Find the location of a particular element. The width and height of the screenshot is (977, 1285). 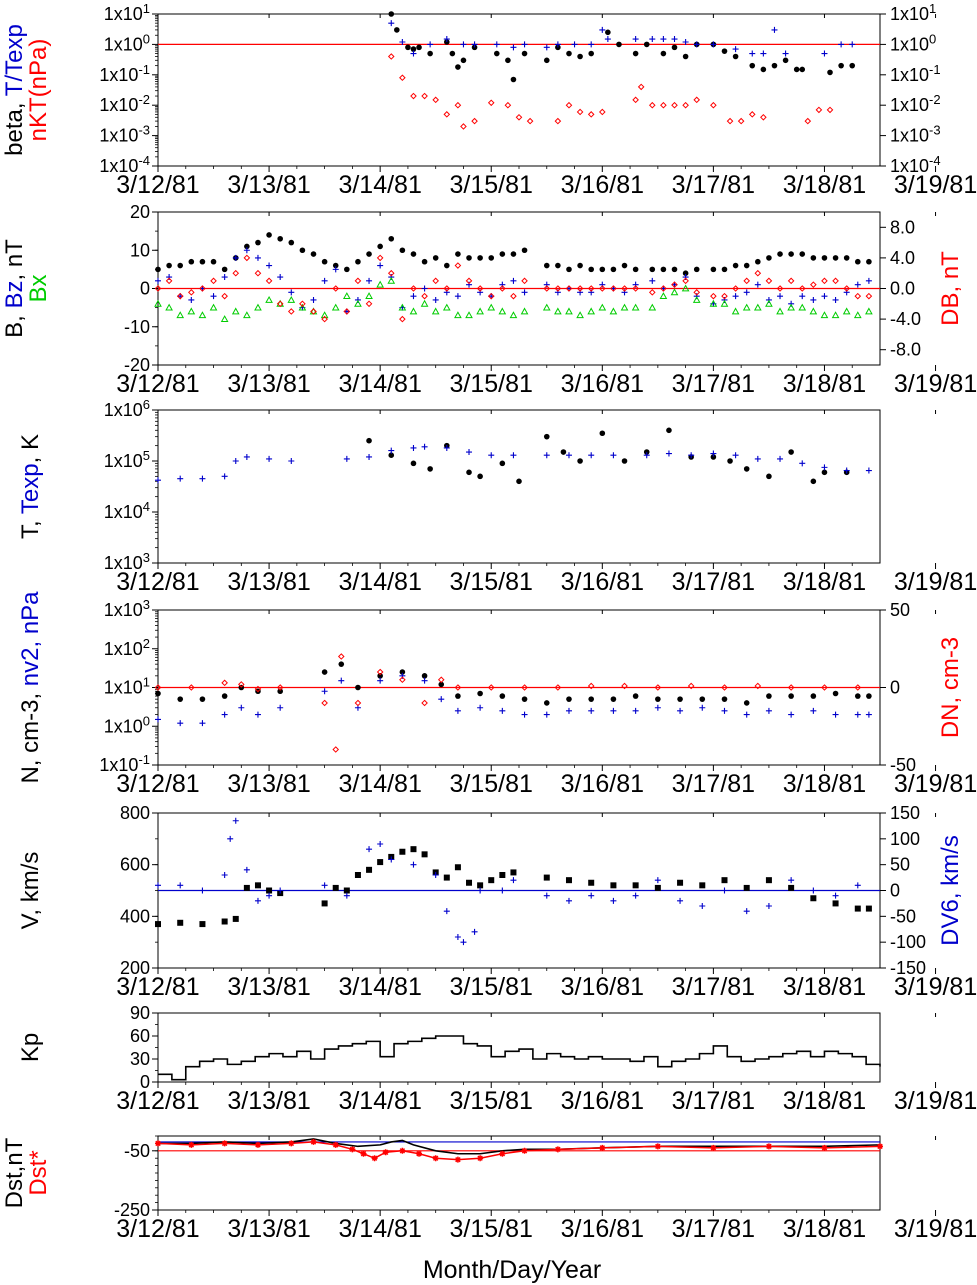

series-dn is located at coordinates (508, 703).